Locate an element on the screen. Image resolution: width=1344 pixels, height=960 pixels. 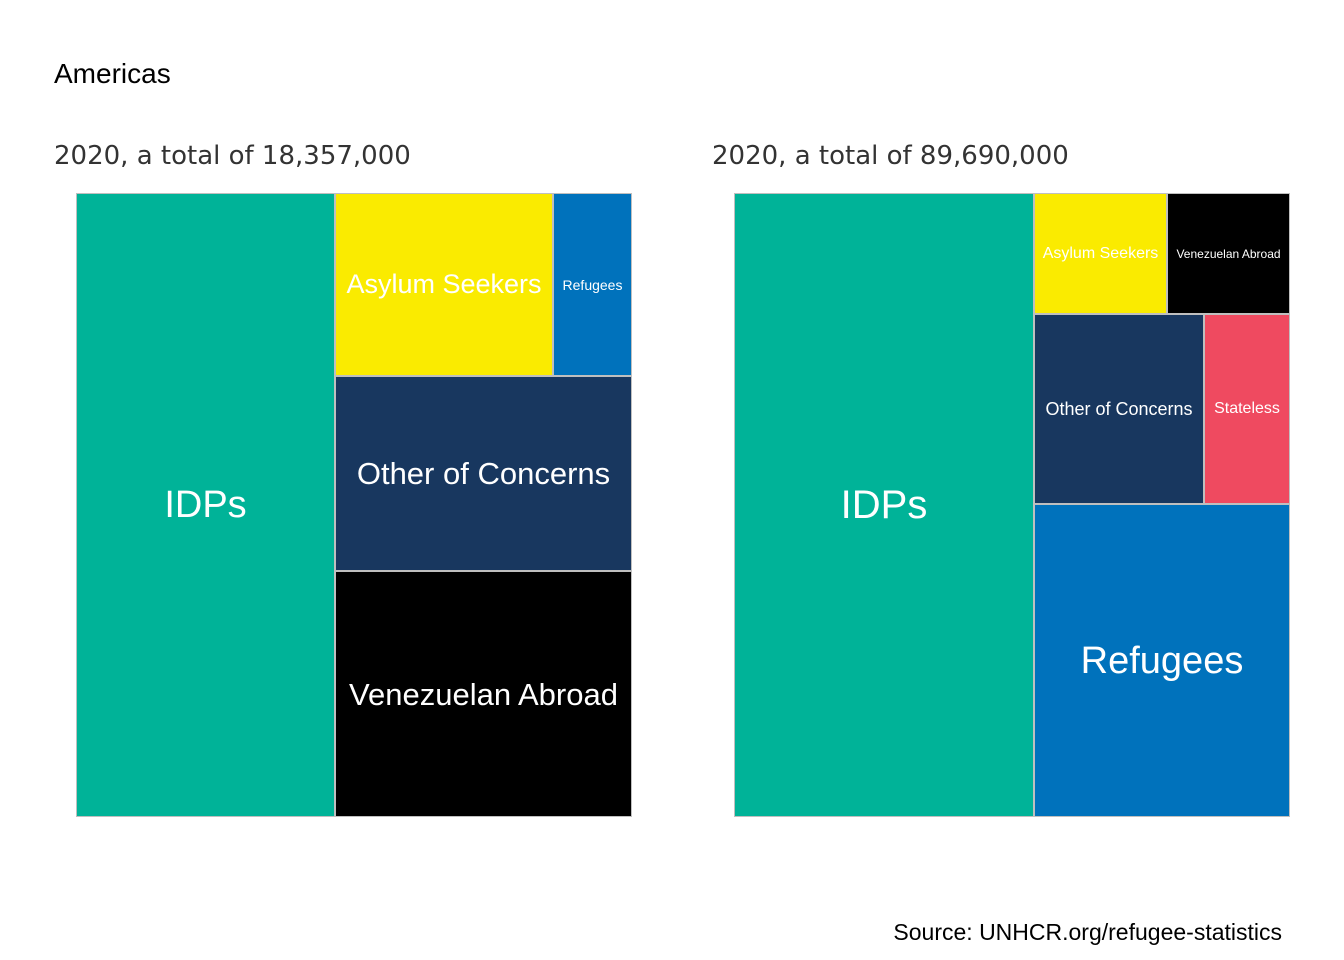
left-treemap-subtitle: 2020, a total of 18,357,000 is located at coordinates (232, 156).